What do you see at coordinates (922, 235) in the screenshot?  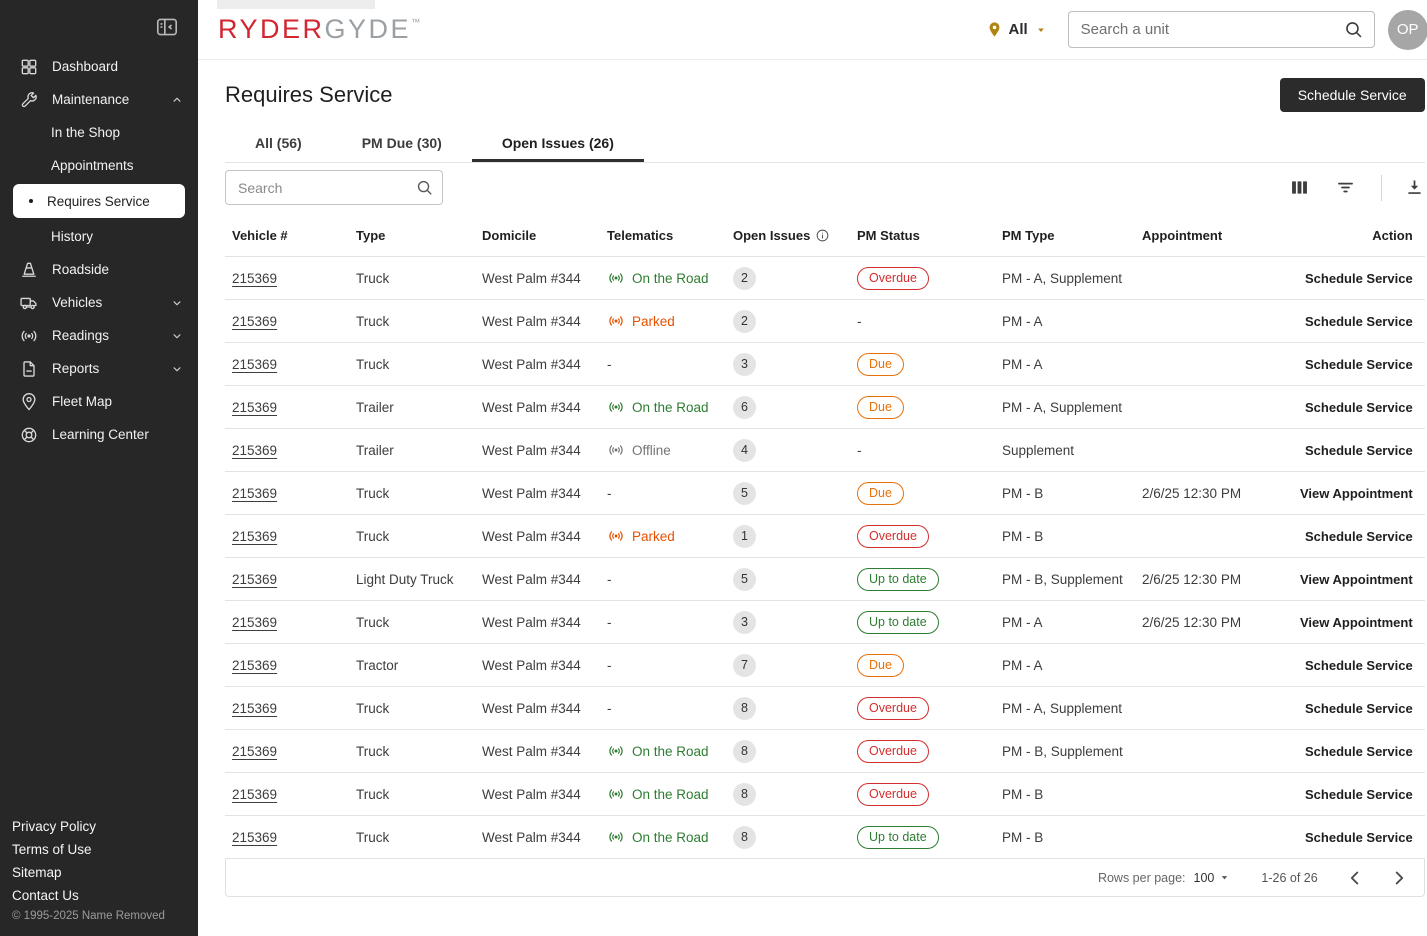 I see `column-header-pm-status: PM Status` at bounding box center [922, 235].